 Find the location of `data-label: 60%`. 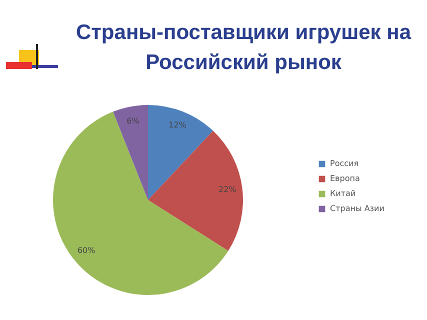

data-label: 60% is located at coordinates (86, 250).